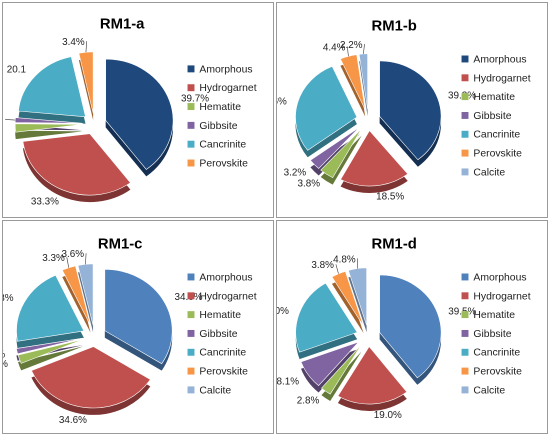  Describe the element at coordinates (122, 25) in the screenshot. I see `chart-title-rm1-a: RM1-a` at that location.